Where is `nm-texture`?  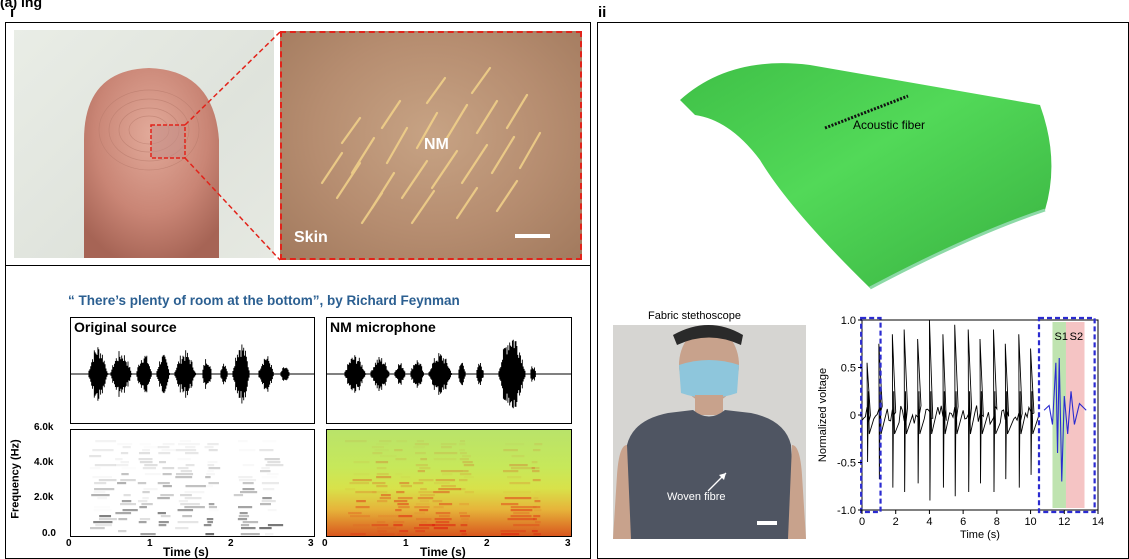 nm-texture is located at coordinates (435, 152).